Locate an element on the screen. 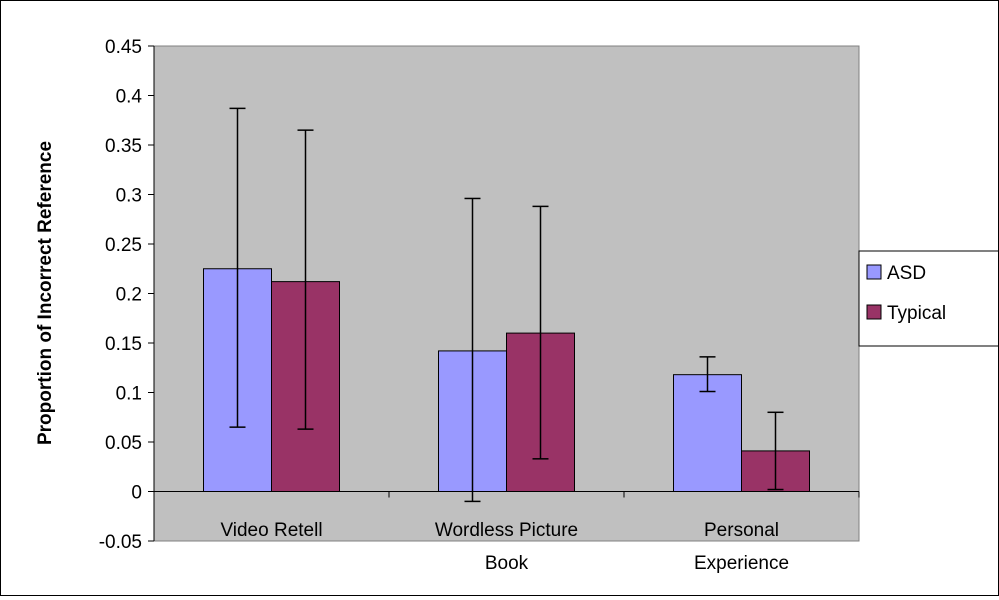  y-axis: 0.45 0.4 0.35 0.3 0.25 0.2 0.15 0.1 0.05 0 -0.05 is located at coordinates (127, 295).